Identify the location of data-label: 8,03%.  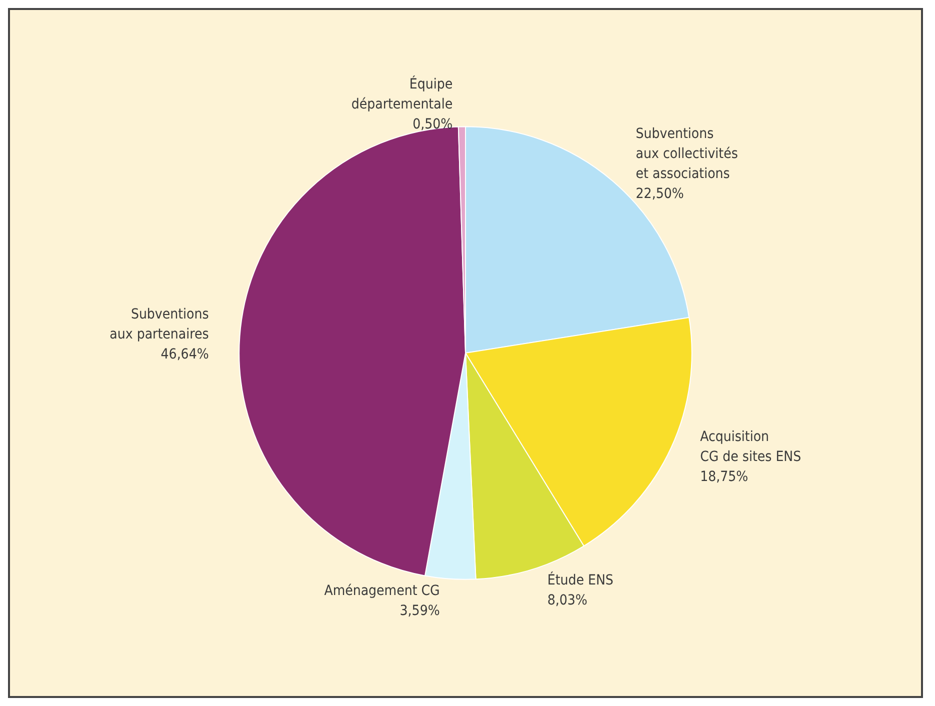
(567, 600).